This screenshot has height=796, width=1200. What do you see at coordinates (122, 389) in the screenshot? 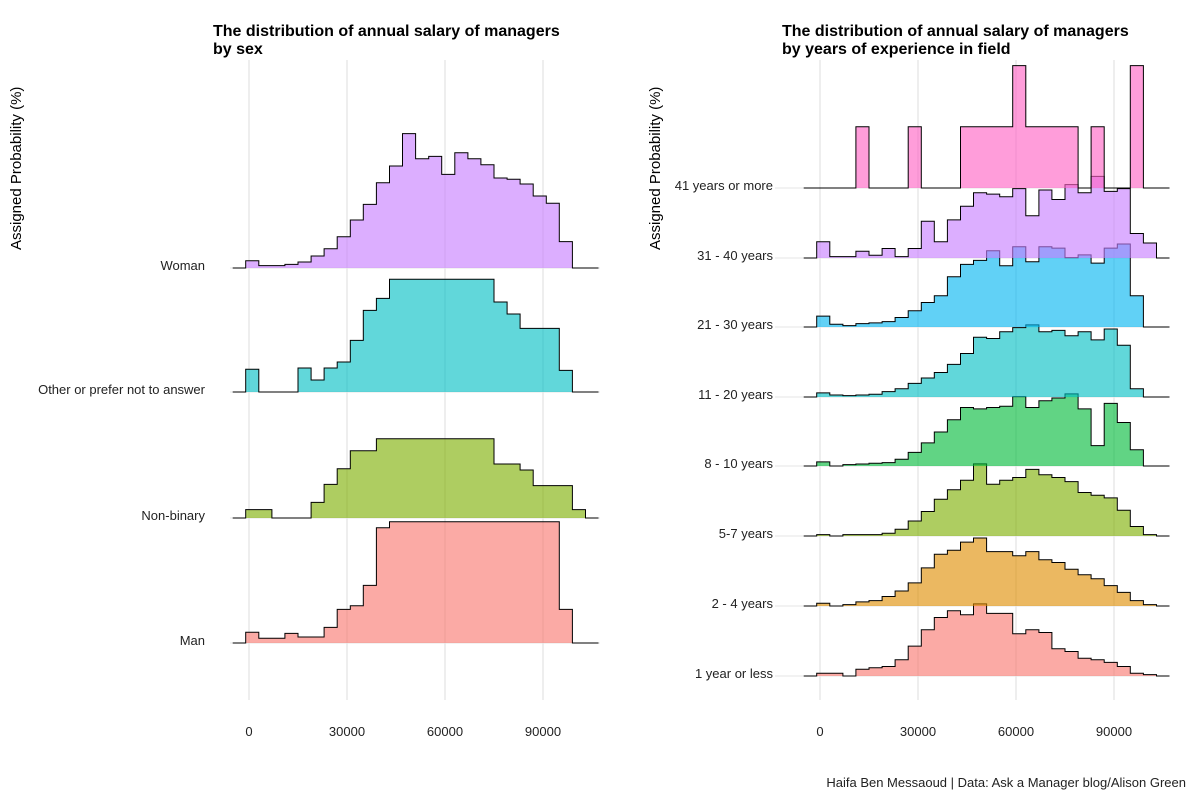
I see `category-label: Other or prefer not to answer` at bounding box center [122, 389].